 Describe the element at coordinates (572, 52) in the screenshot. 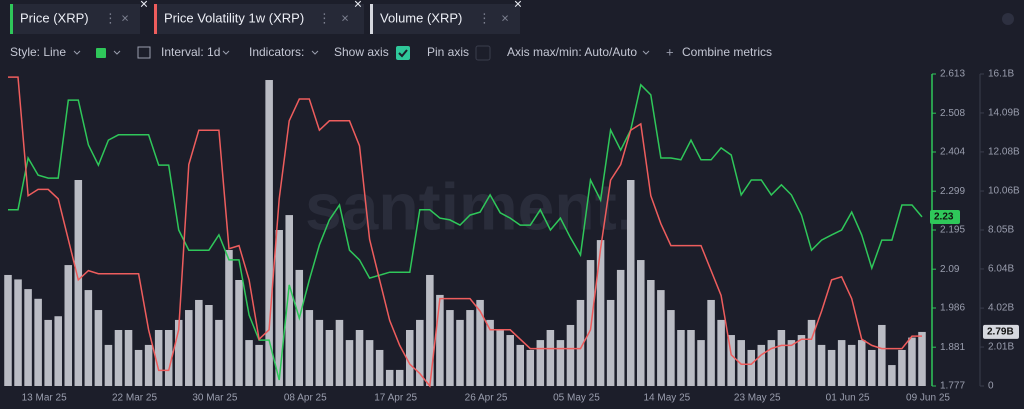

I see `axis-range-selector: Axis max/min: Auto/Auto` at that location.